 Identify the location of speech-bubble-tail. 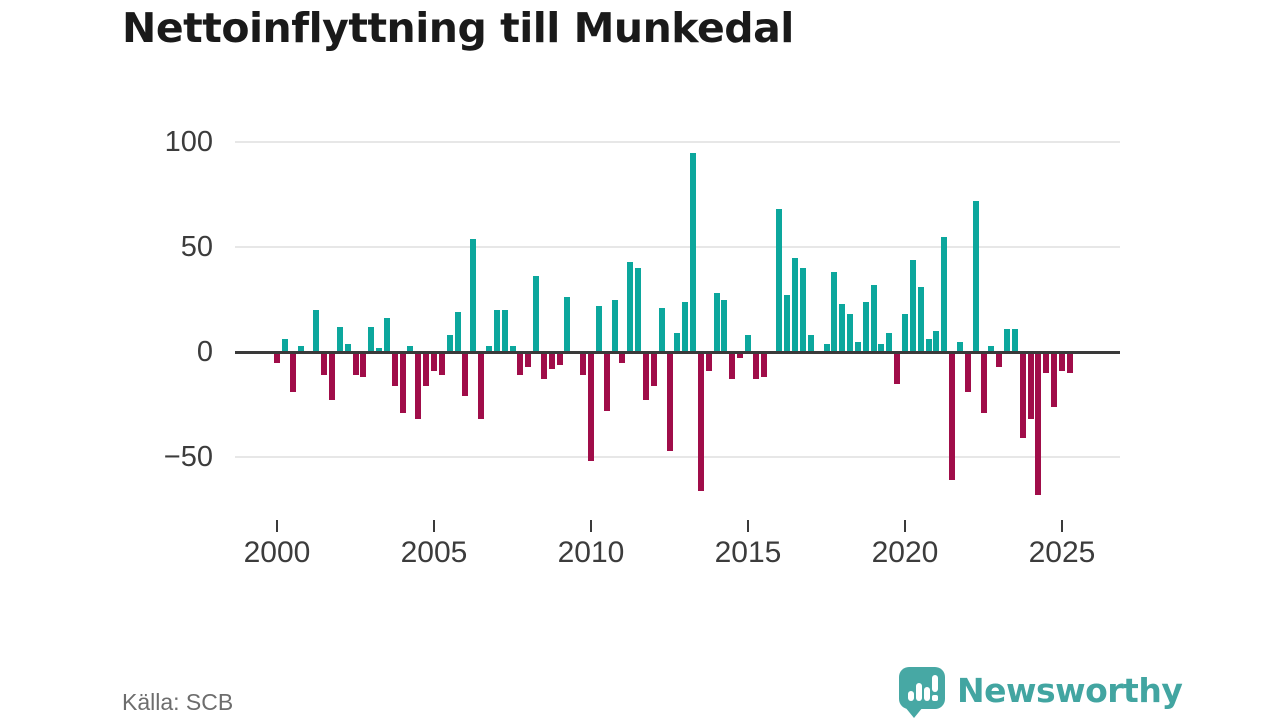
(914, 712).